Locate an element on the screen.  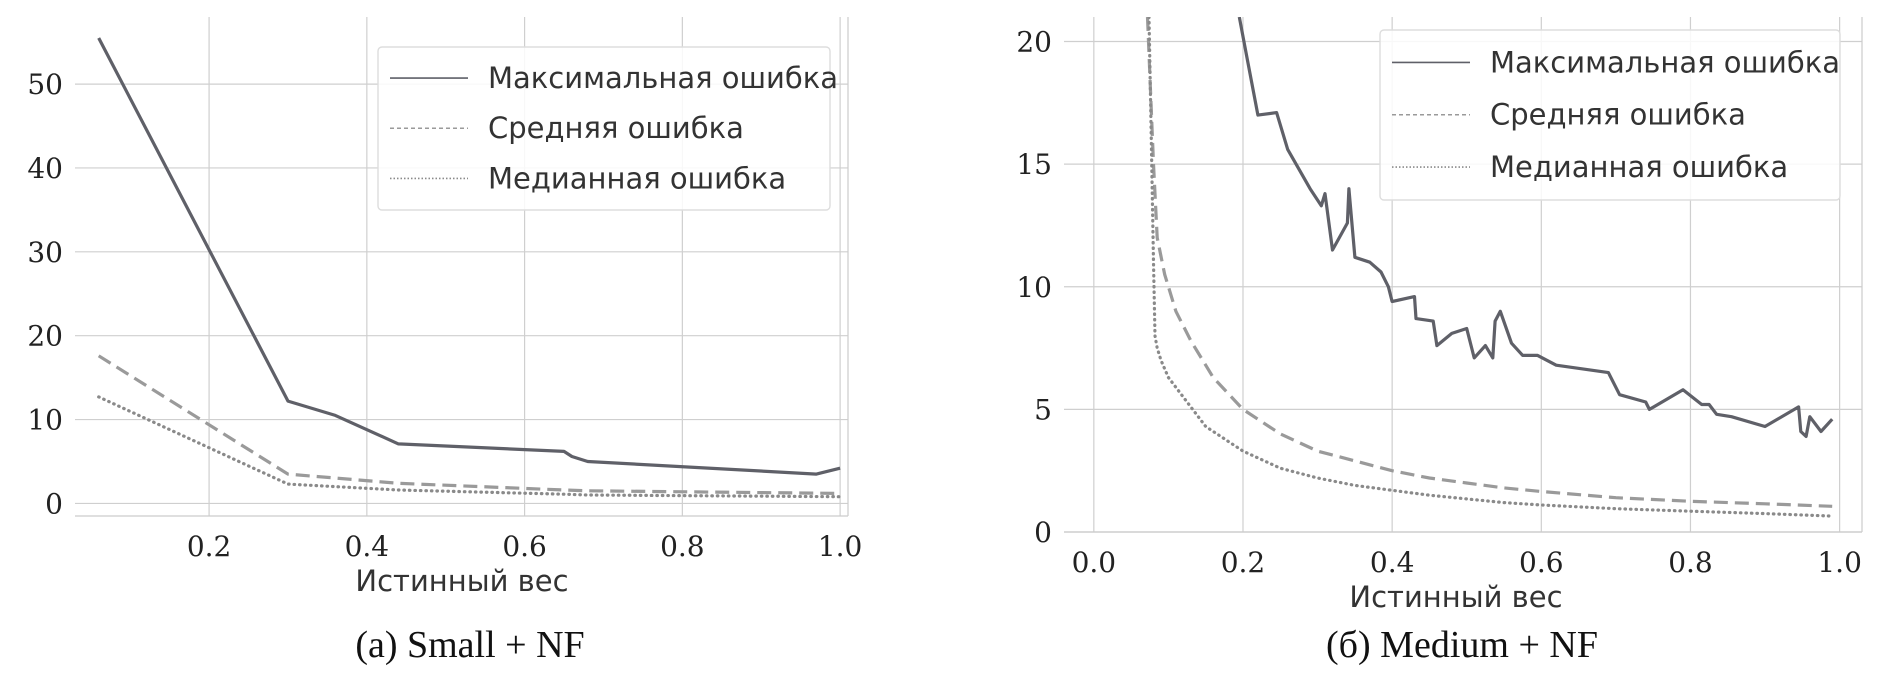
panel-caption: (б) Medium + NF is located at coordinates (1462, 645).